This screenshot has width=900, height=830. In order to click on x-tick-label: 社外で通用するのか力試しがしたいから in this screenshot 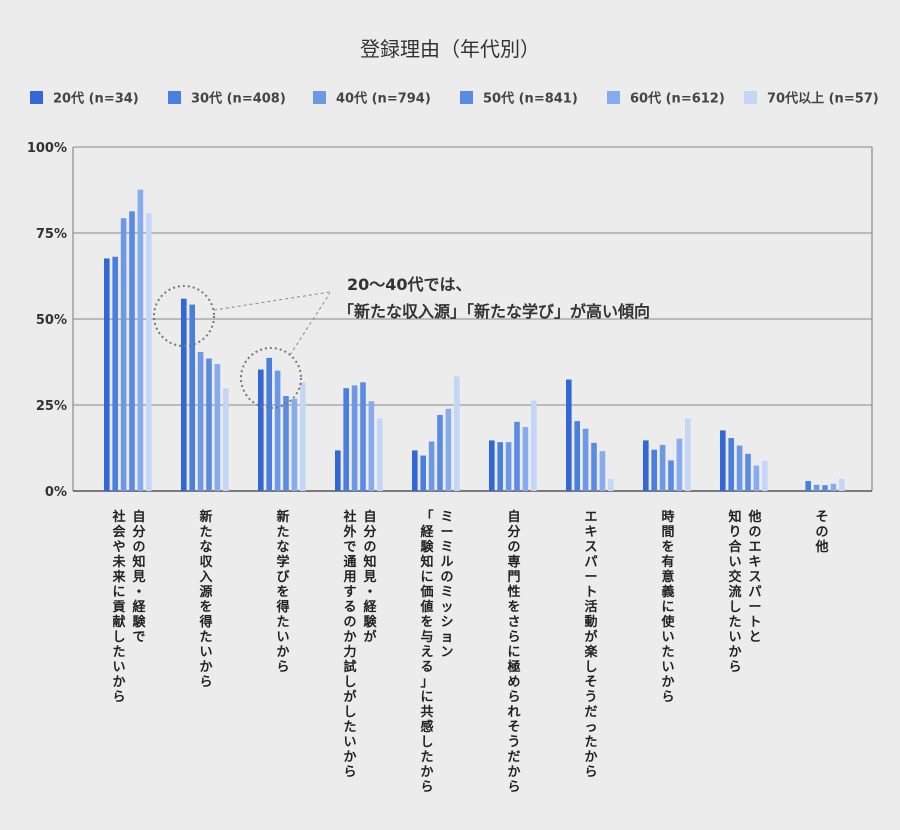, I will do `click(349, 644)`.